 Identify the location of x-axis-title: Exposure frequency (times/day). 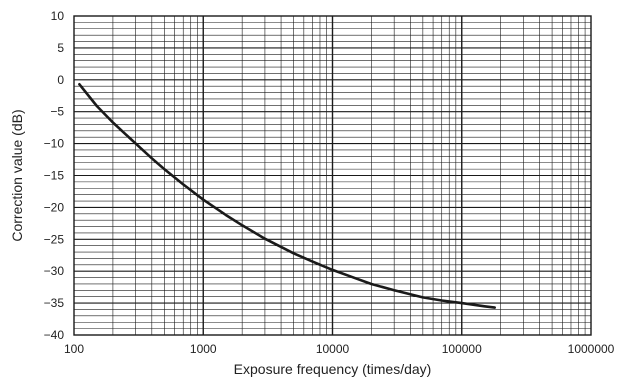
(333, 369).